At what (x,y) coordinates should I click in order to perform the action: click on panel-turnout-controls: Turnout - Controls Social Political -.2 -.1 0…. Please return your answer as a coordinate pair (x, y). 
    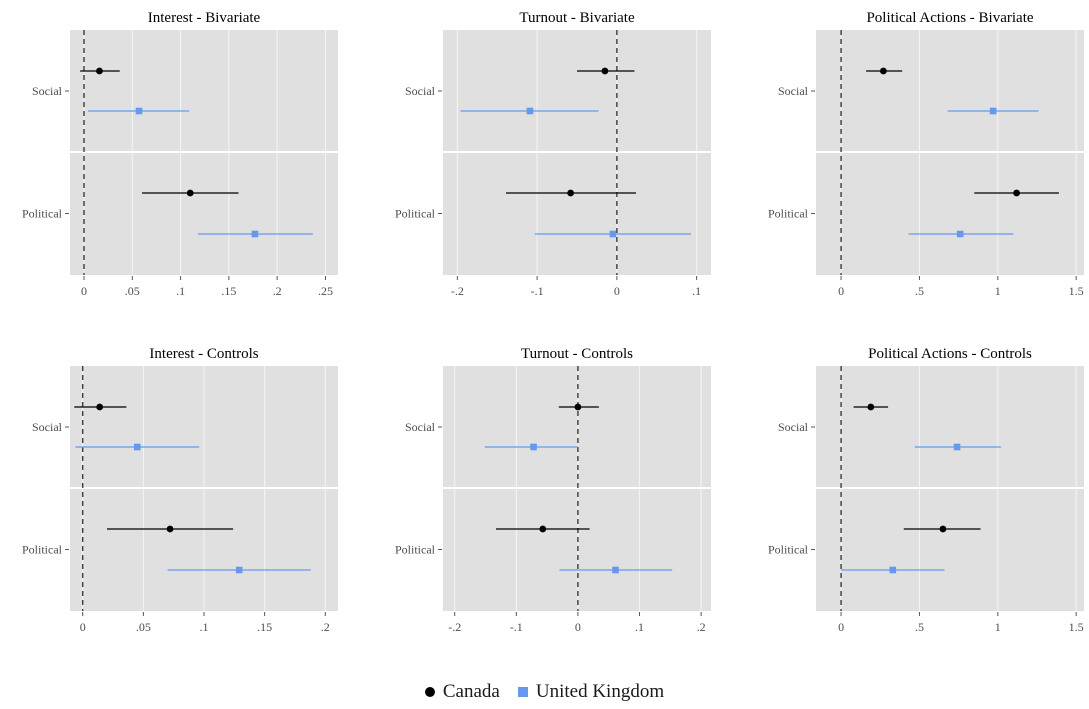
    Looking at the image, I should click on (553, 490).